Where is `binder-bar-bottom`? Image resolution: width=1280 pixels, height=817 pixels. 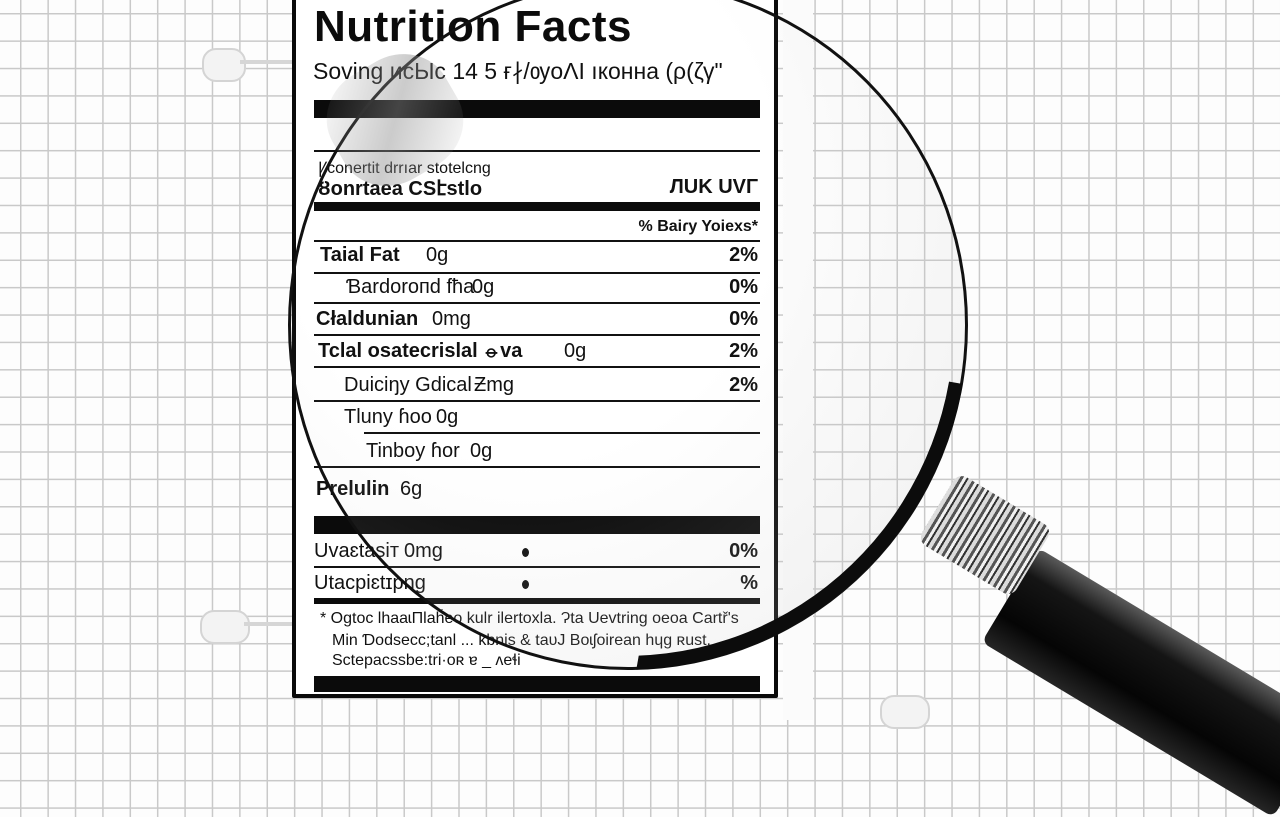
binder-bar-bottom is located at coordinates (268, 624).